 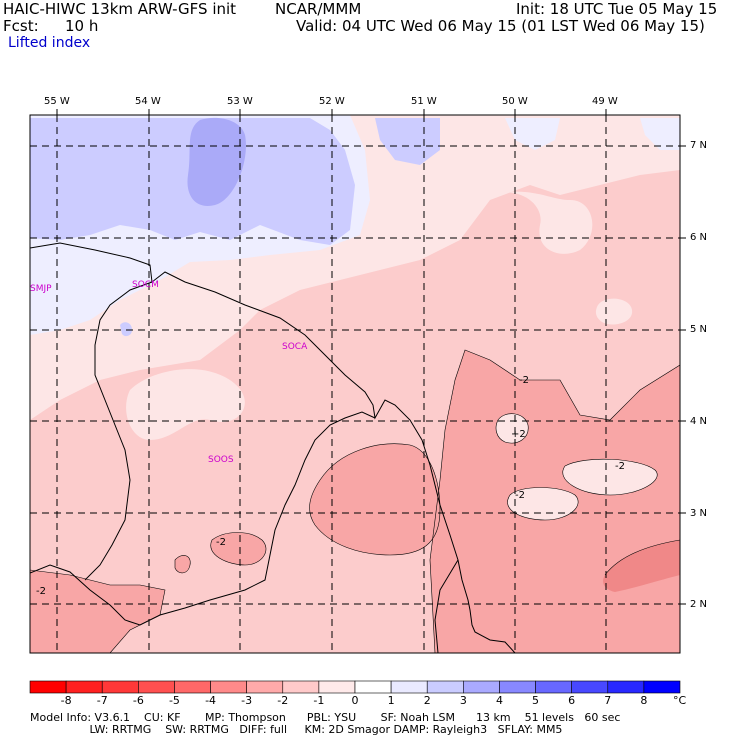 What do you see at coordinates (319, 700) in the screenshot?
I see `colorbar-tick-label: -1` at bounding box center [319, 700].